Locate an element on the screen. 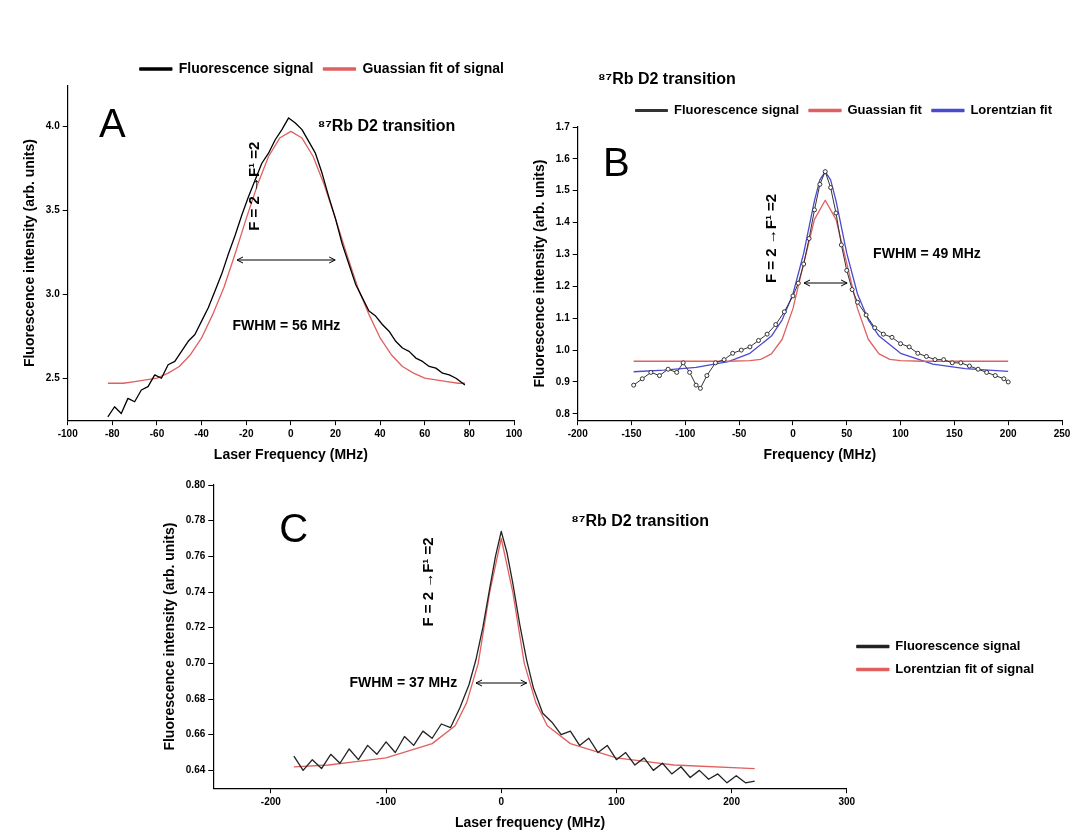 The height and width of the screenshot is (835, 1083). x-axis-title: Laser Frequency (MHz) is located at coordinates (290, 454).